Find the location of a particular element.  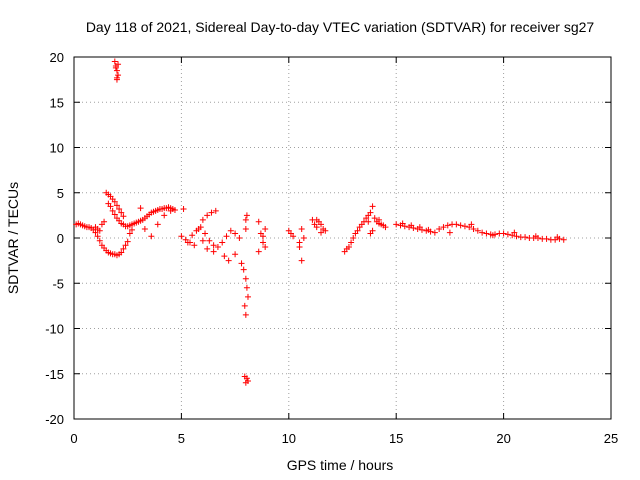

y-tick-label: 10 is located at coordinates (57, 148).